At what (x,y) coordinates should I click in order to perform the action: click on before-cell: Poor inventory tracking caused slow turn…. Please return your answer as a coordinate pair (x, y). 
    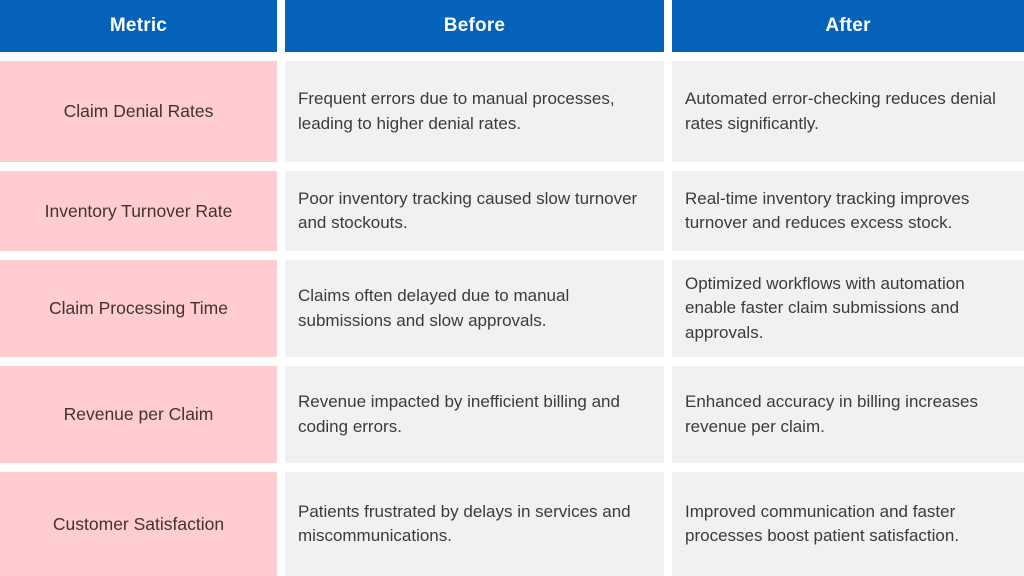
    Looking at the image, I should click on (474, 211).